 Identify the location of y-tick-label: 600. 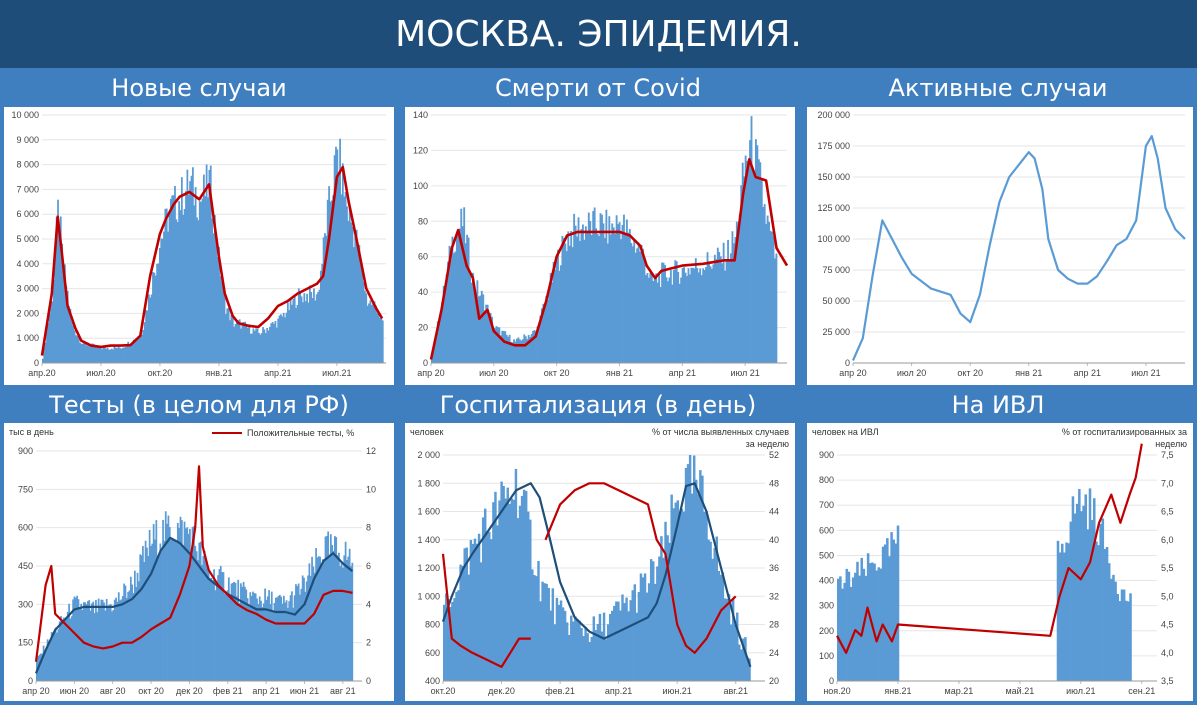
(432, 653).